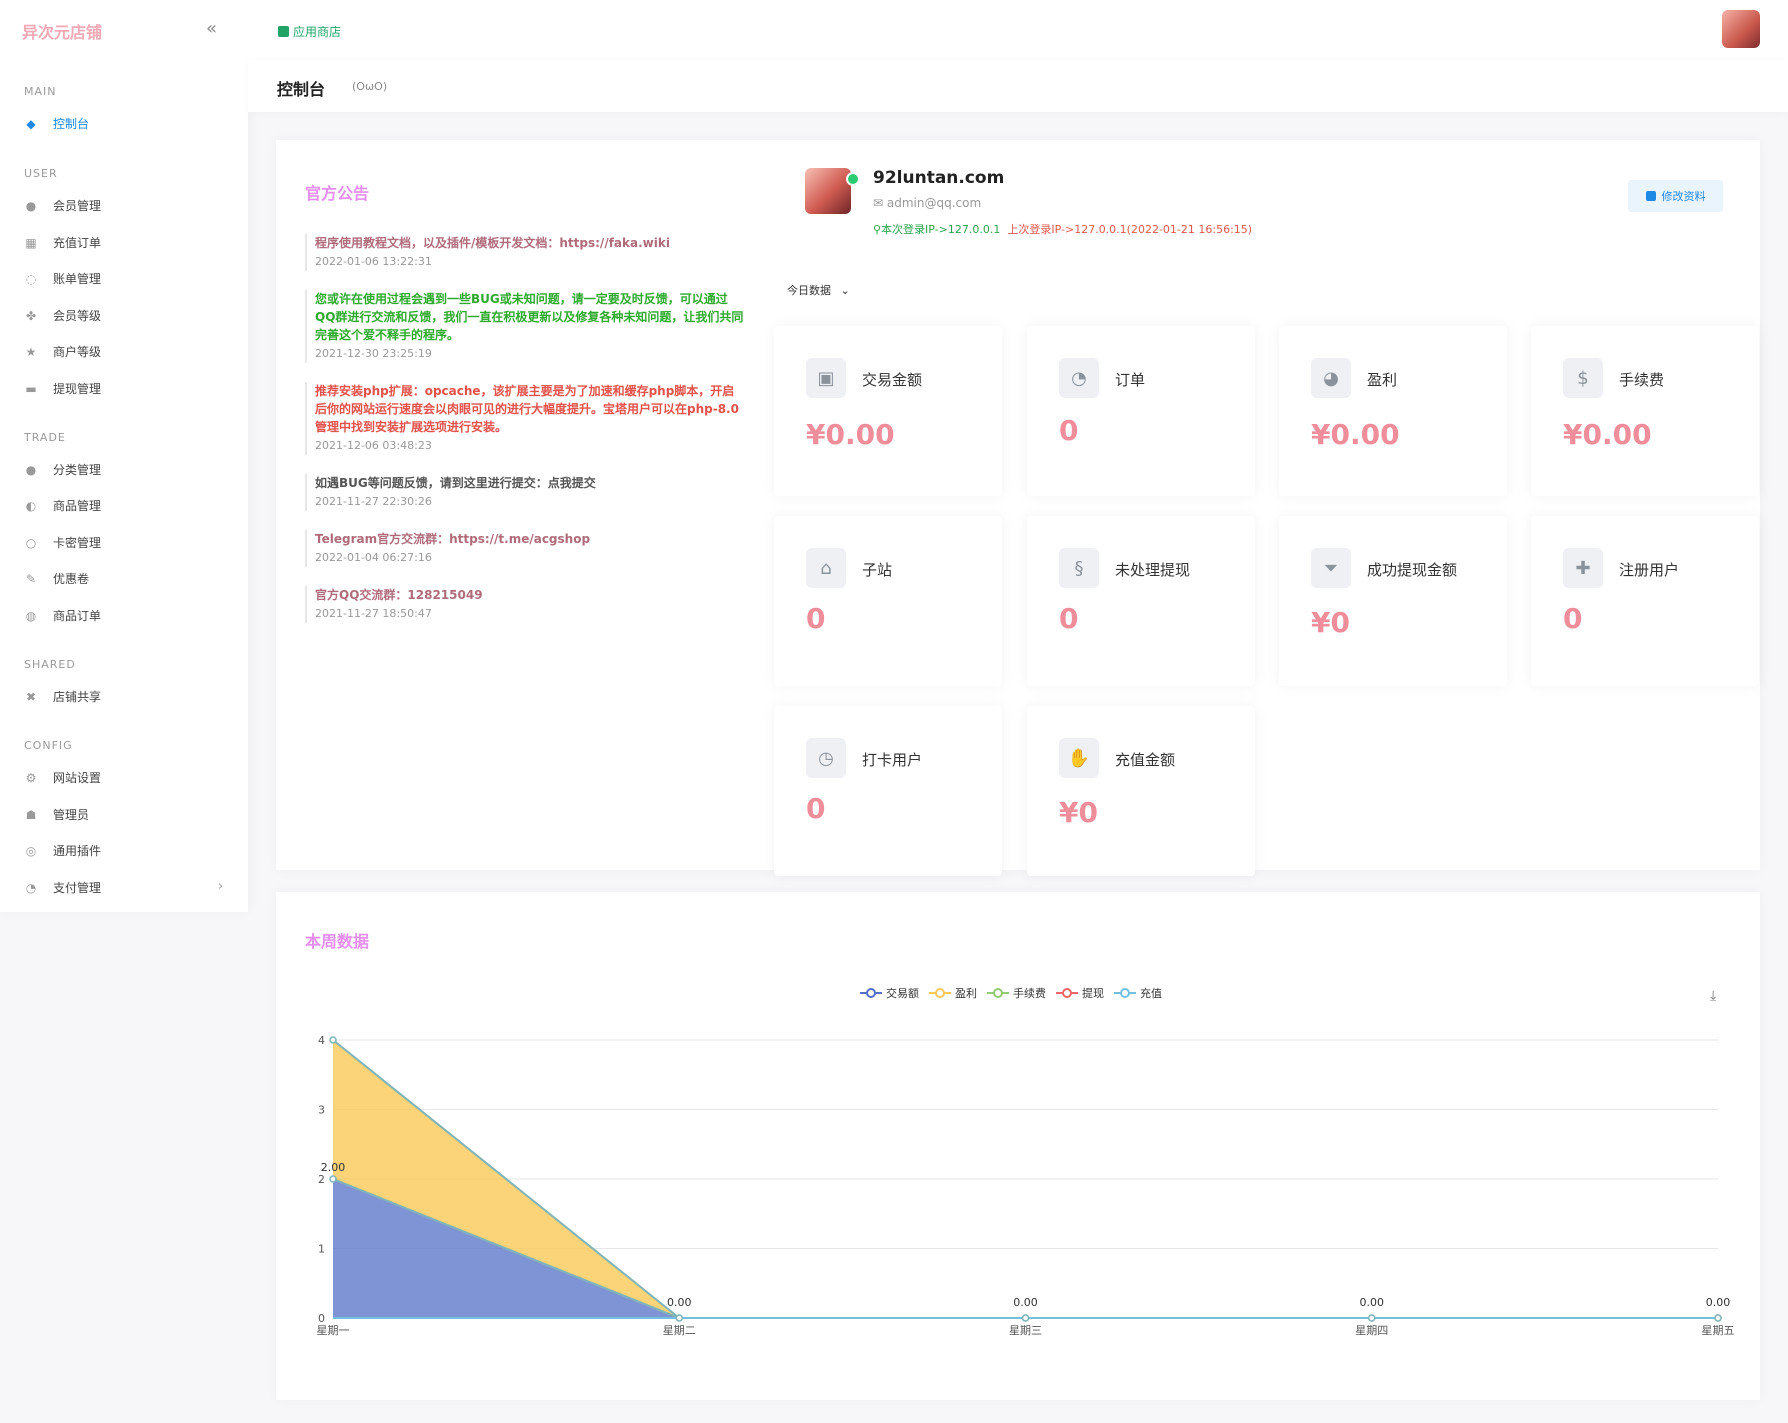 Image resolution: width=1788 pixels, height=1423 pixels. Describe the element at coordinates (877, 229) in the screenshot. I see `location-icon: ⚲` at that location.